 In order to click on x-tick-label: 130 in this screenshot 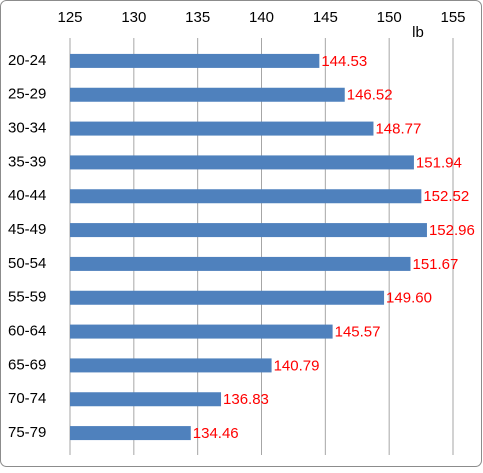, I will do `click(133, 17)`.